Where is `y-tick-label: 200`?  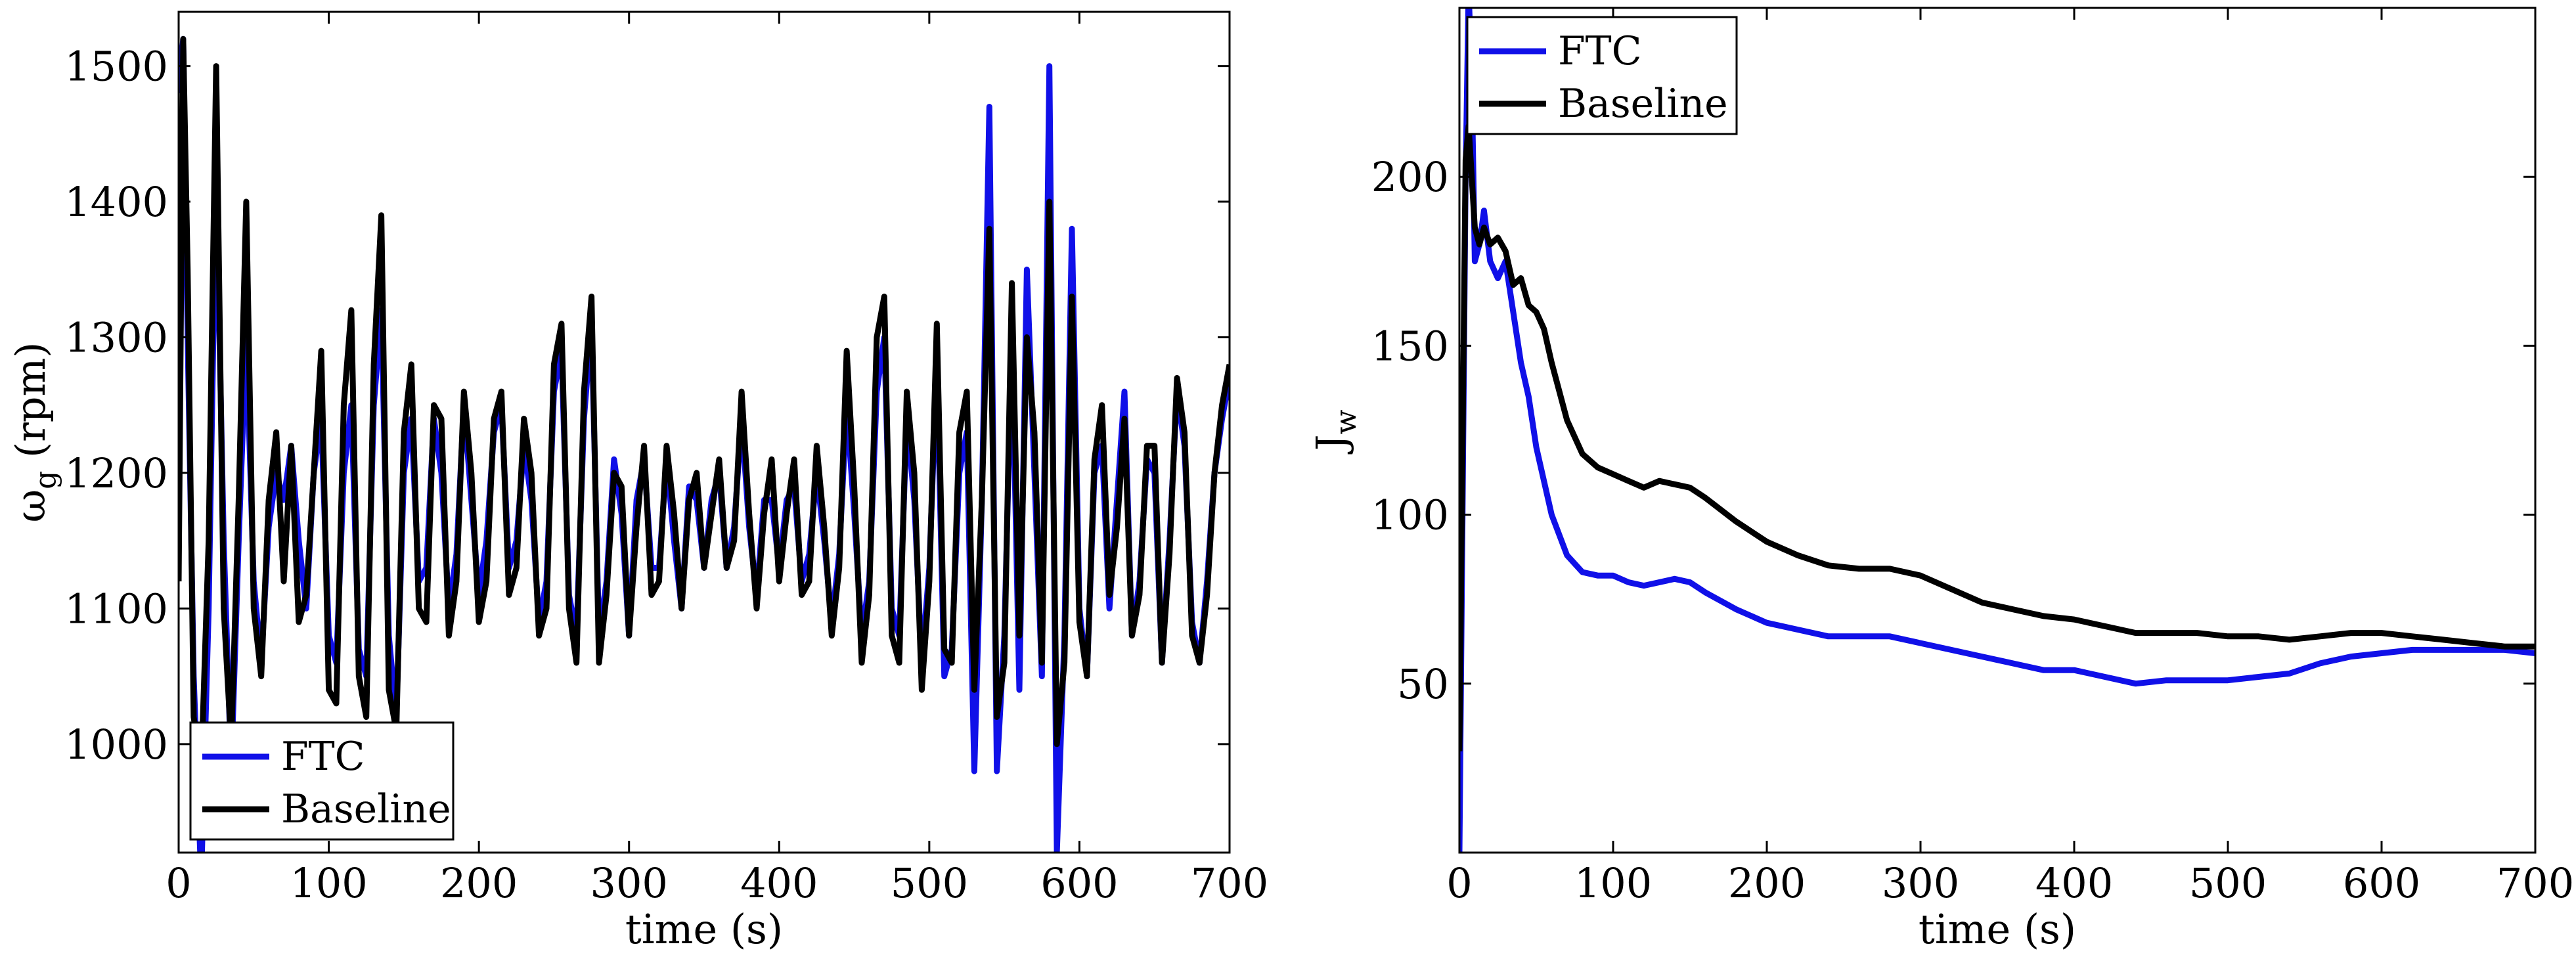 y-tick-label: 200 is located at coordinates (1410, 177).